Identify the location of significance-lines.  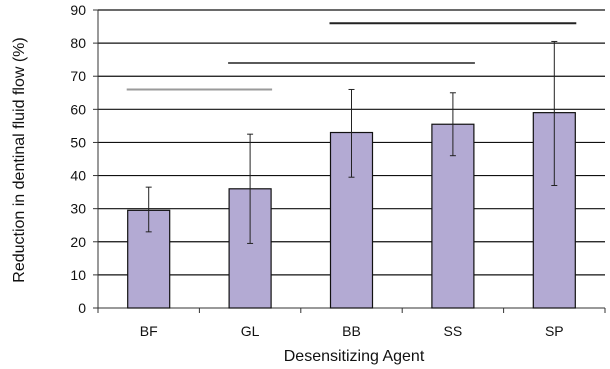
(351, 56).